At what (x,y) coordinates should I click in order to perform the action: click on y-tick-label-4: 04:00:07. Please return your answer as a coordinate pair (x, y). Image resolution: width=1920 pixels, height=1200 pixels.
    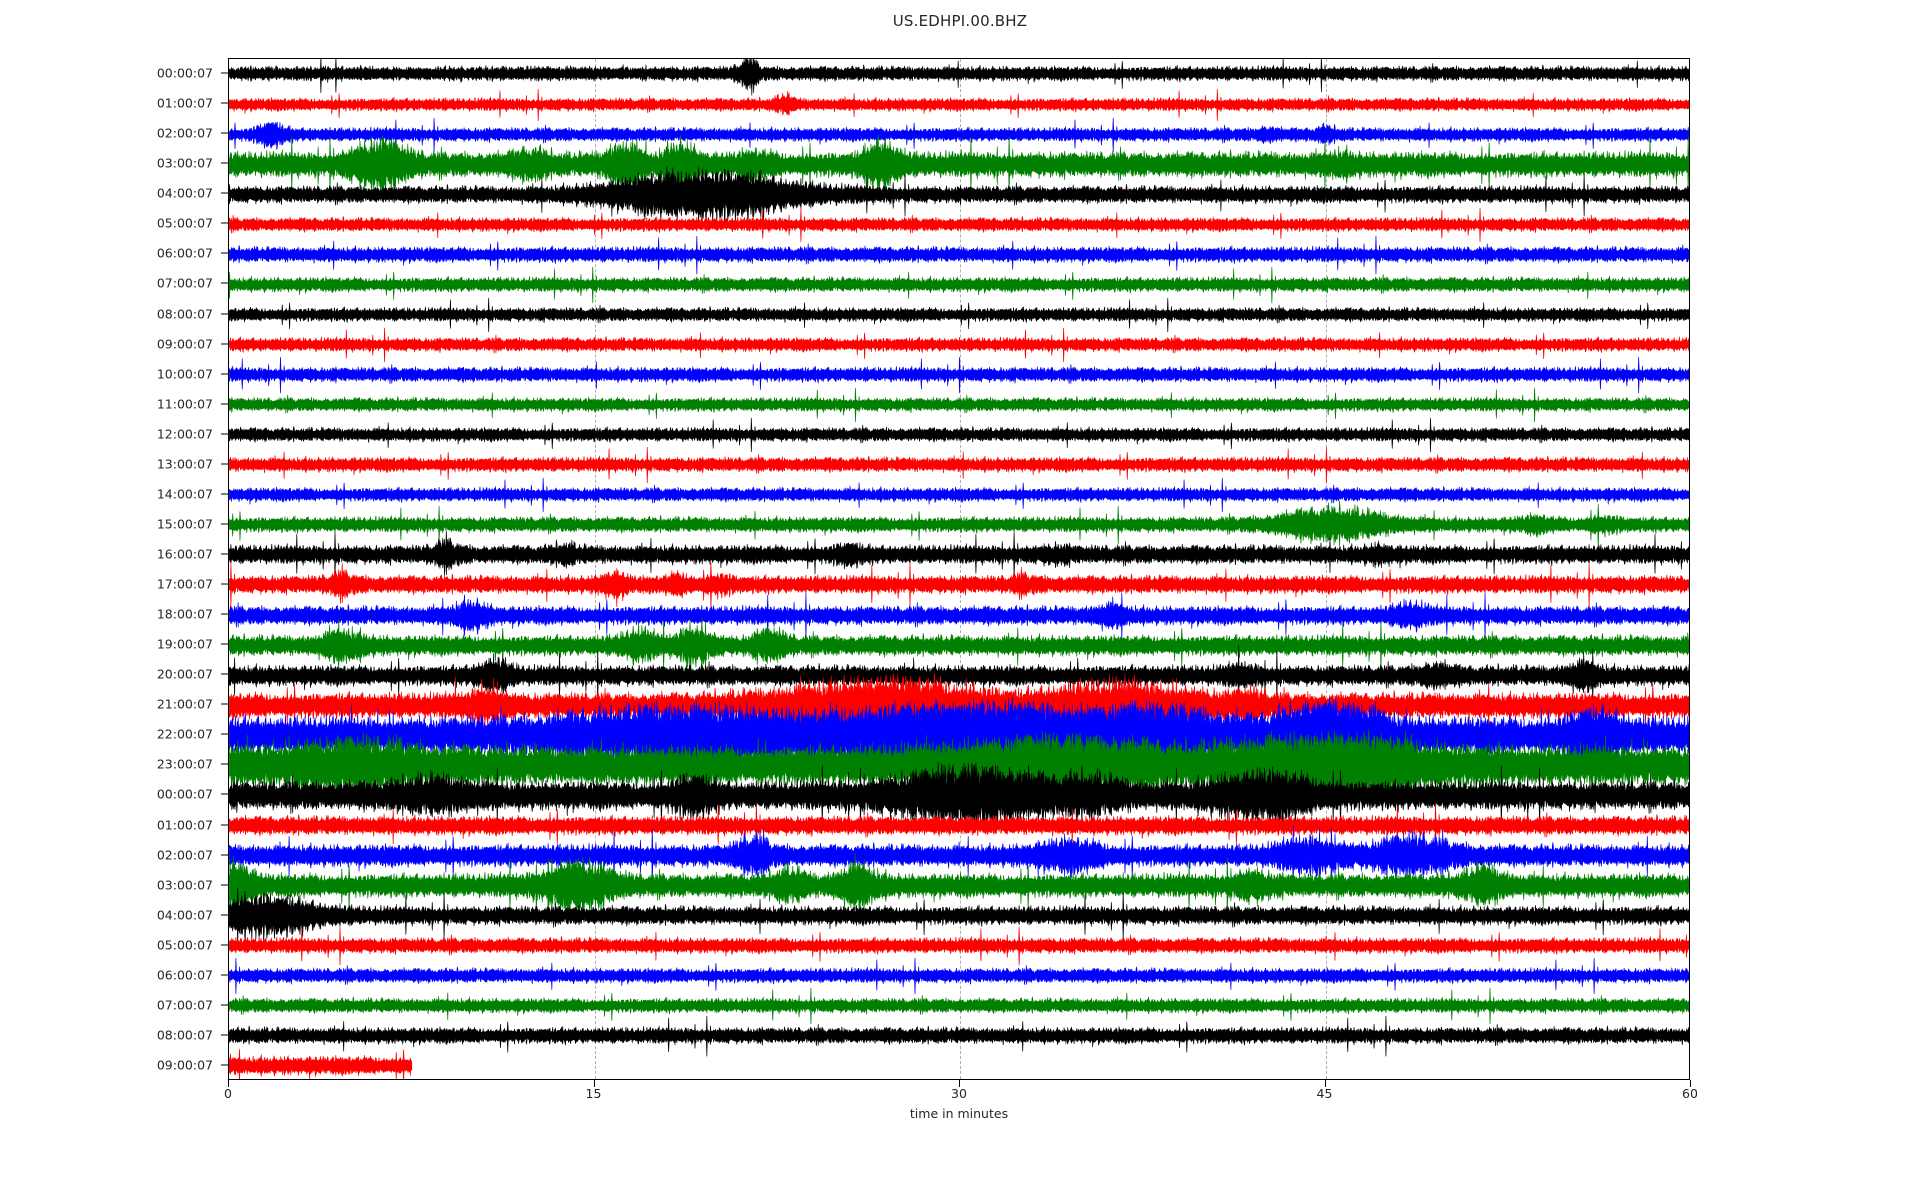
    Looking at the image, I should click on (153, 193).